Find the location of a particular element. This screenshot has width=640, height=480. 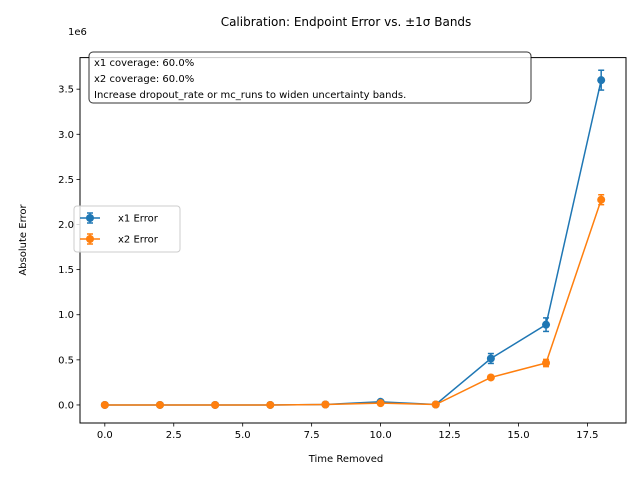

x-tick-label: 2.5 is located at coordinates (174, 435).